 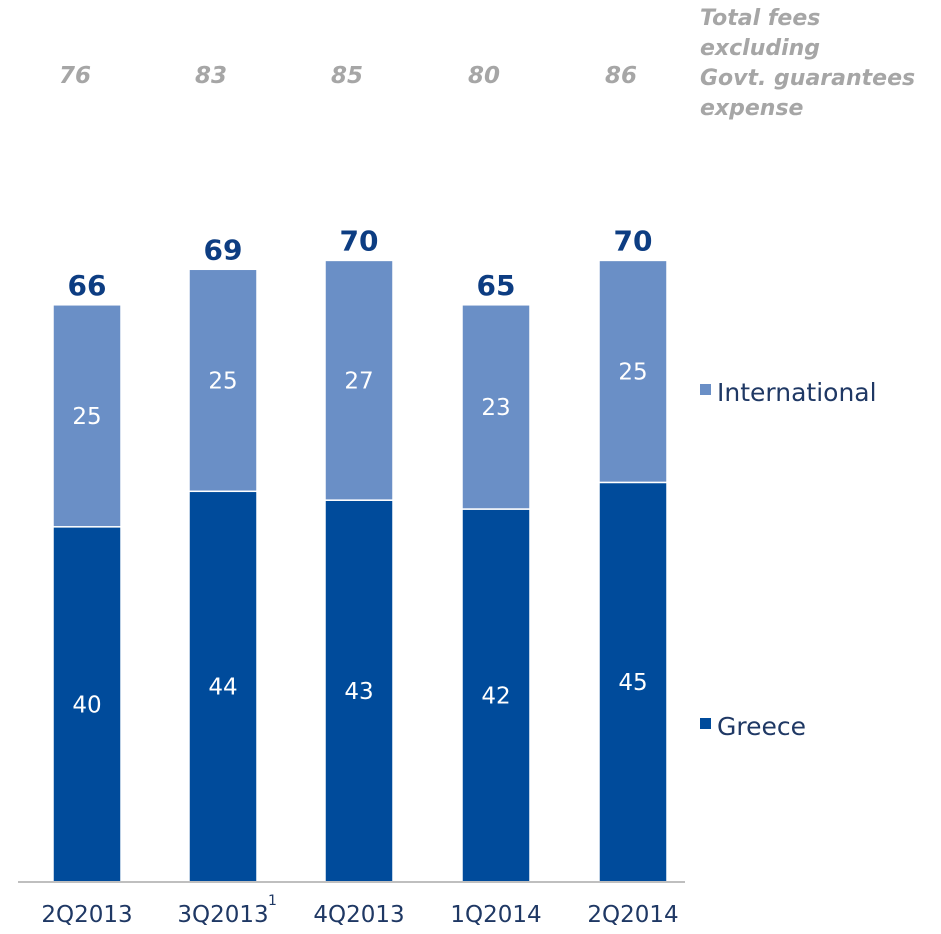 I want to click on data-label-international-2Q2014: 25, so click(x=632, y=372).